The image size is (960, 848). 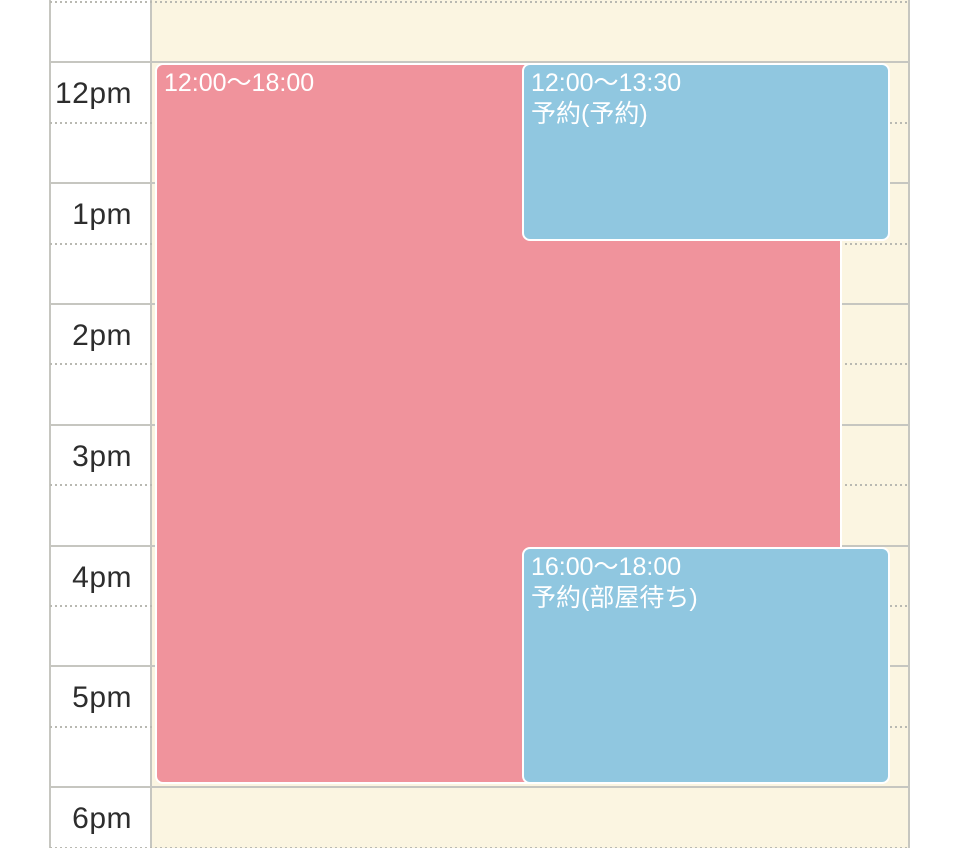 What do you see at coordinates (589, 114) in the screenshot?
I see `event-title: 予約(予約)` at bounding box center [589, 114].